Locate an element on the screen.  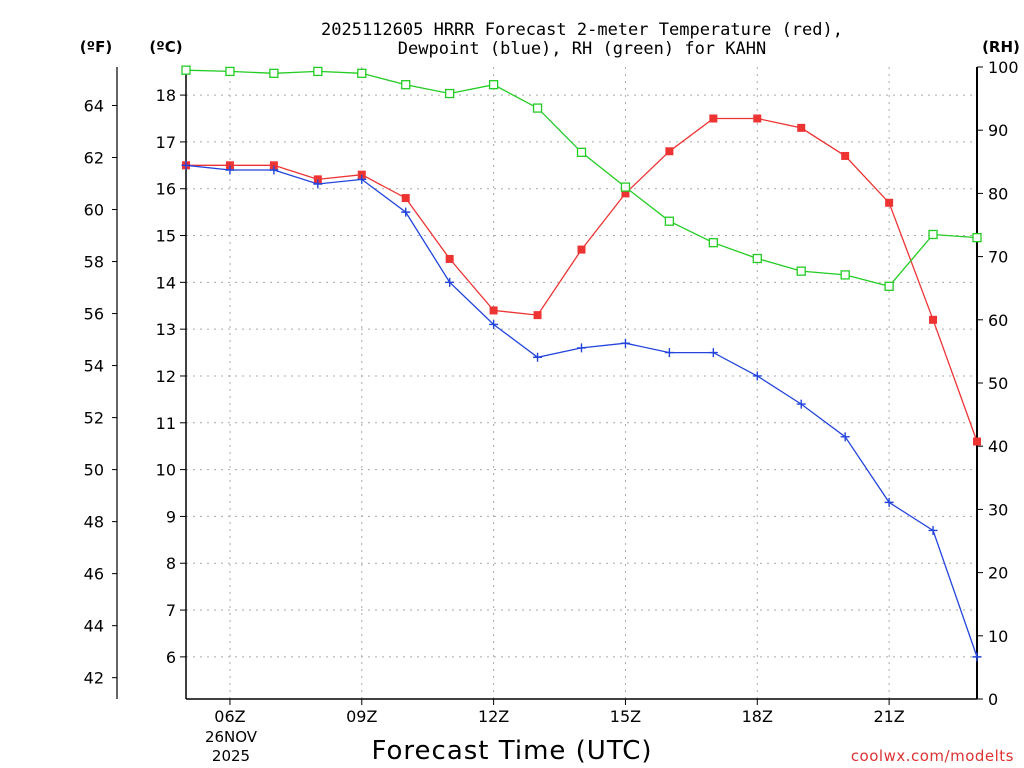
celsius-tick-label: 12 is located at coordinates (166, 376).